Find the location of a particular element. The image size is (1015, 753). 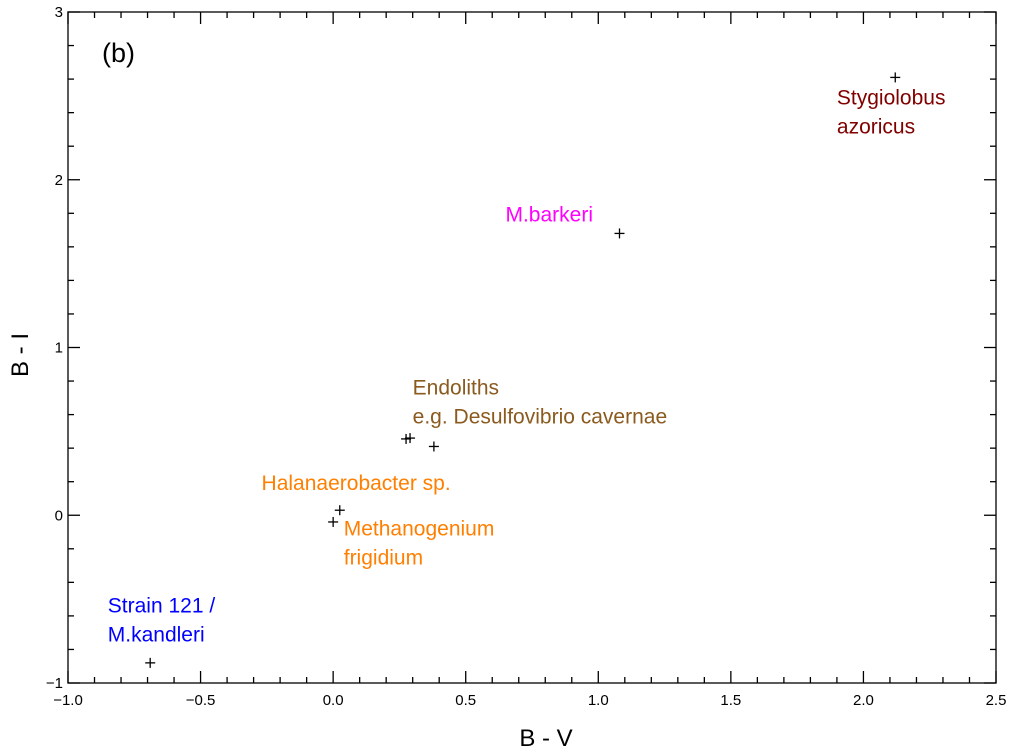

panel-label: (b) is located at coordinates (118, 53).